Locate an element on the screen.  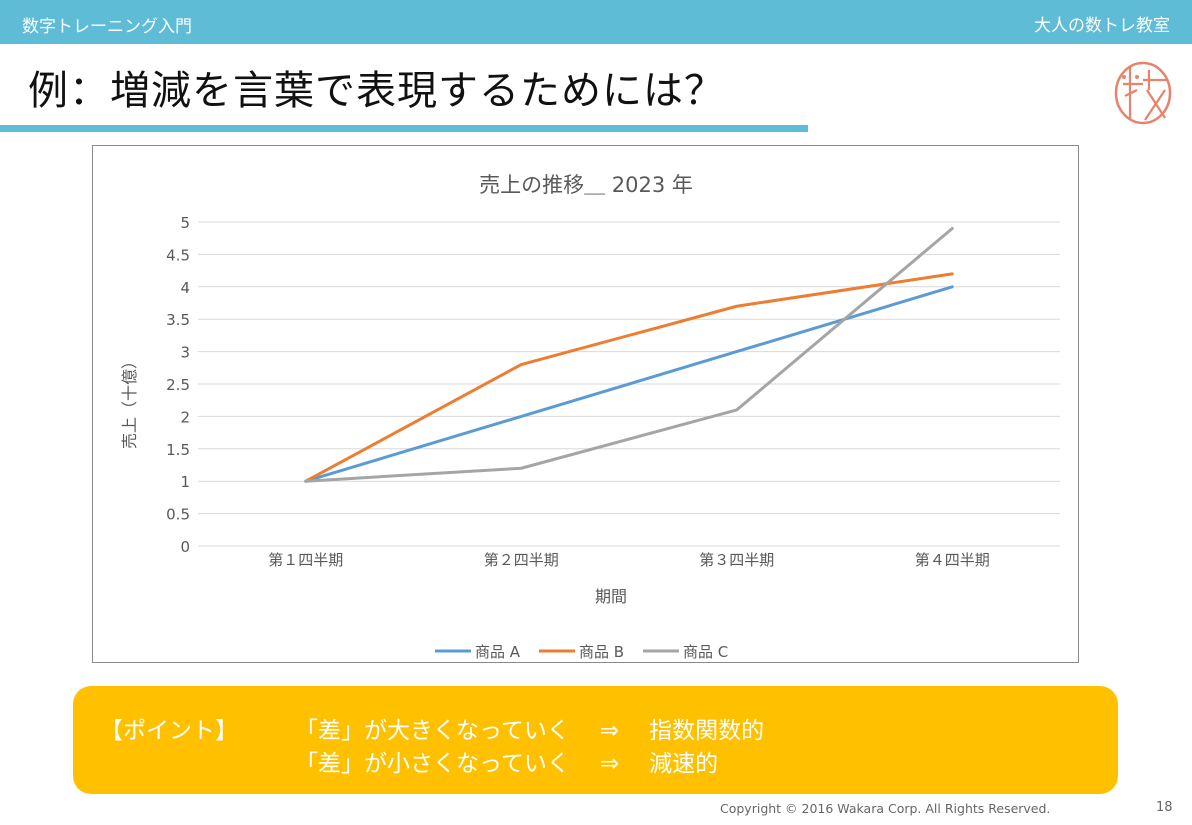
school-logo-icon is located at coordinates (1143, 93).